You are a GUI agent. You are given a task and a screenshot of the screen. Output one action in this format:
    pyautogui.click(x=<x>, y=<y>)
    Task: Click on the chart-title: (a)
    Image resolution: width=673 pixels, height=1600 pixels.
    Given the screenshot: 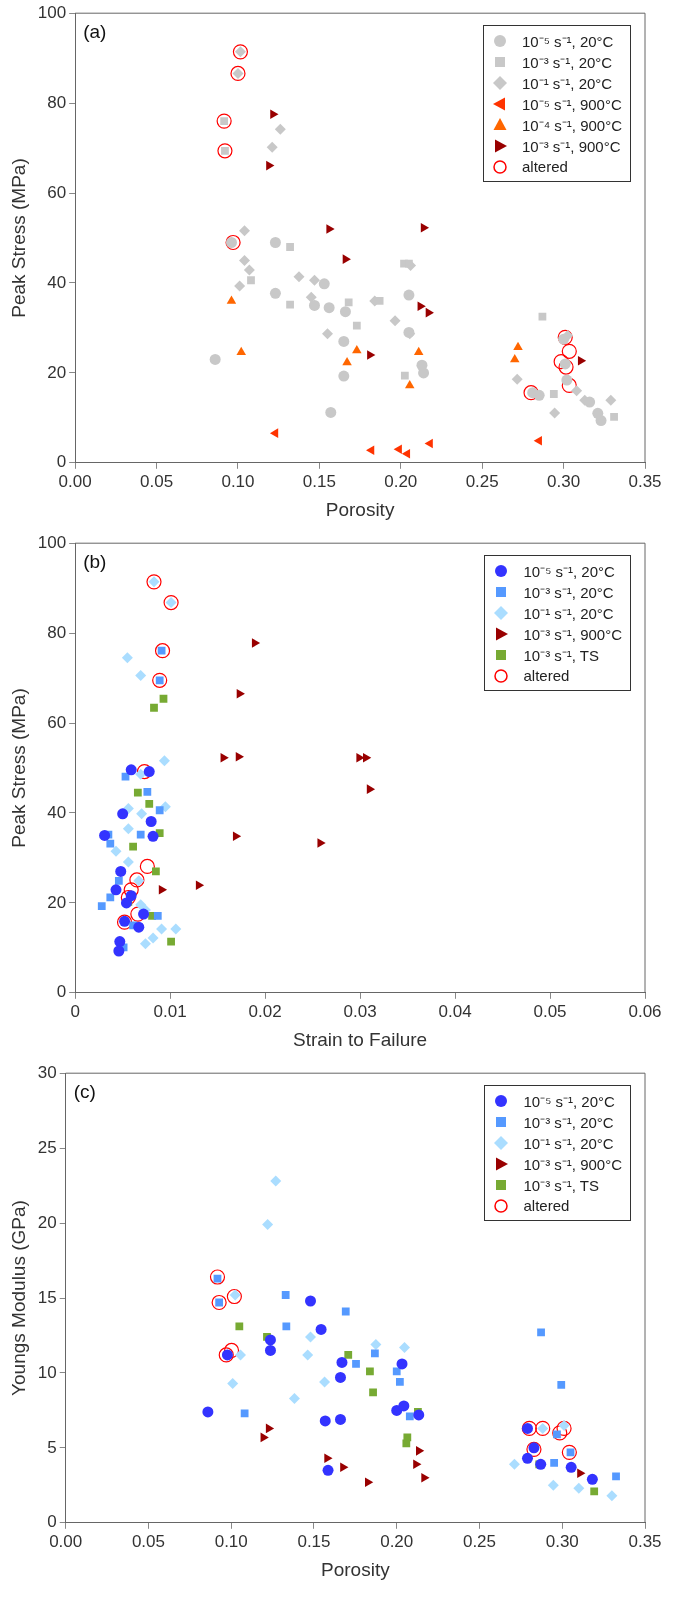 What is the action you would take?
    pyautogui.click(x=95, y=31)
    